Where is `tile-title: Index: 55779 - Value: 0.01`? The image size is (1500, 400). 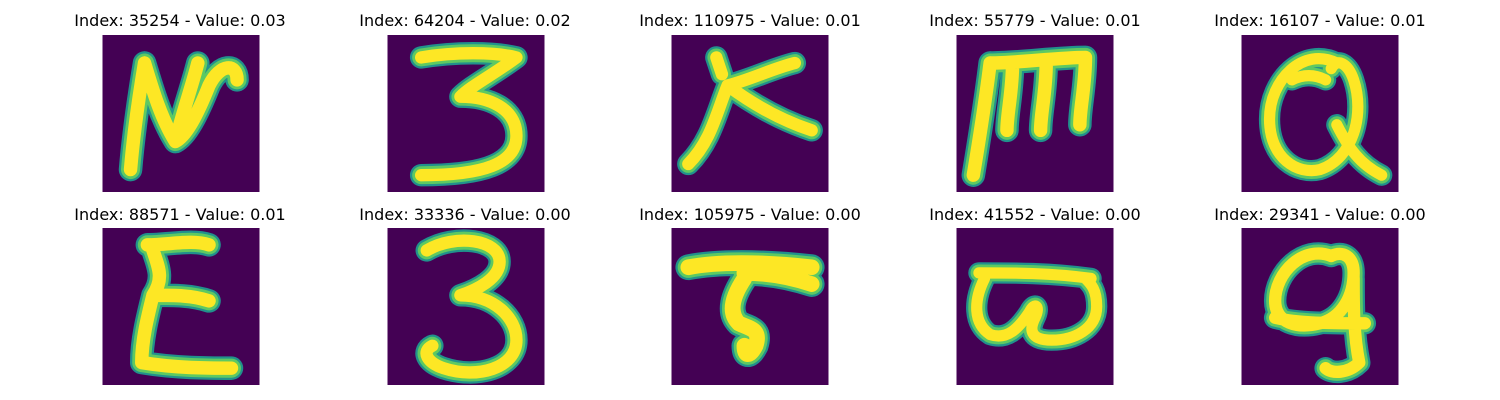 tile-title: Index: 55779 - Value: 0.01 is located at coordinates (1035, 20).